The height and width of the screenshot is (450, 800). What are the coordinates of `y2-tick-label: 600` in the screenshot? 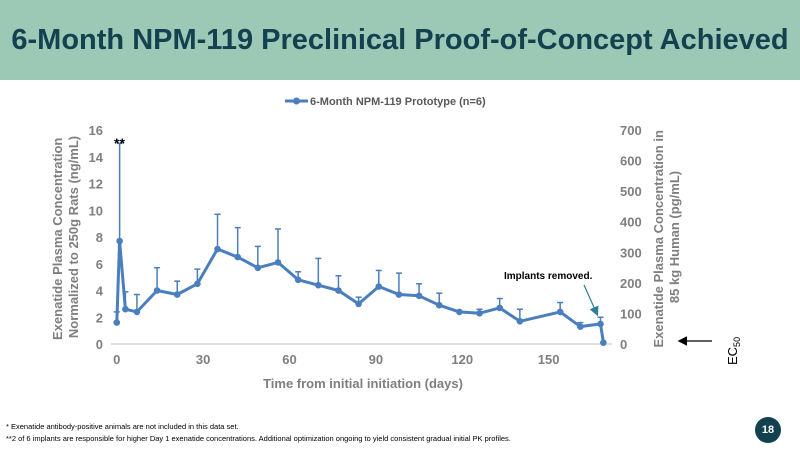 It's located at (631, 161).